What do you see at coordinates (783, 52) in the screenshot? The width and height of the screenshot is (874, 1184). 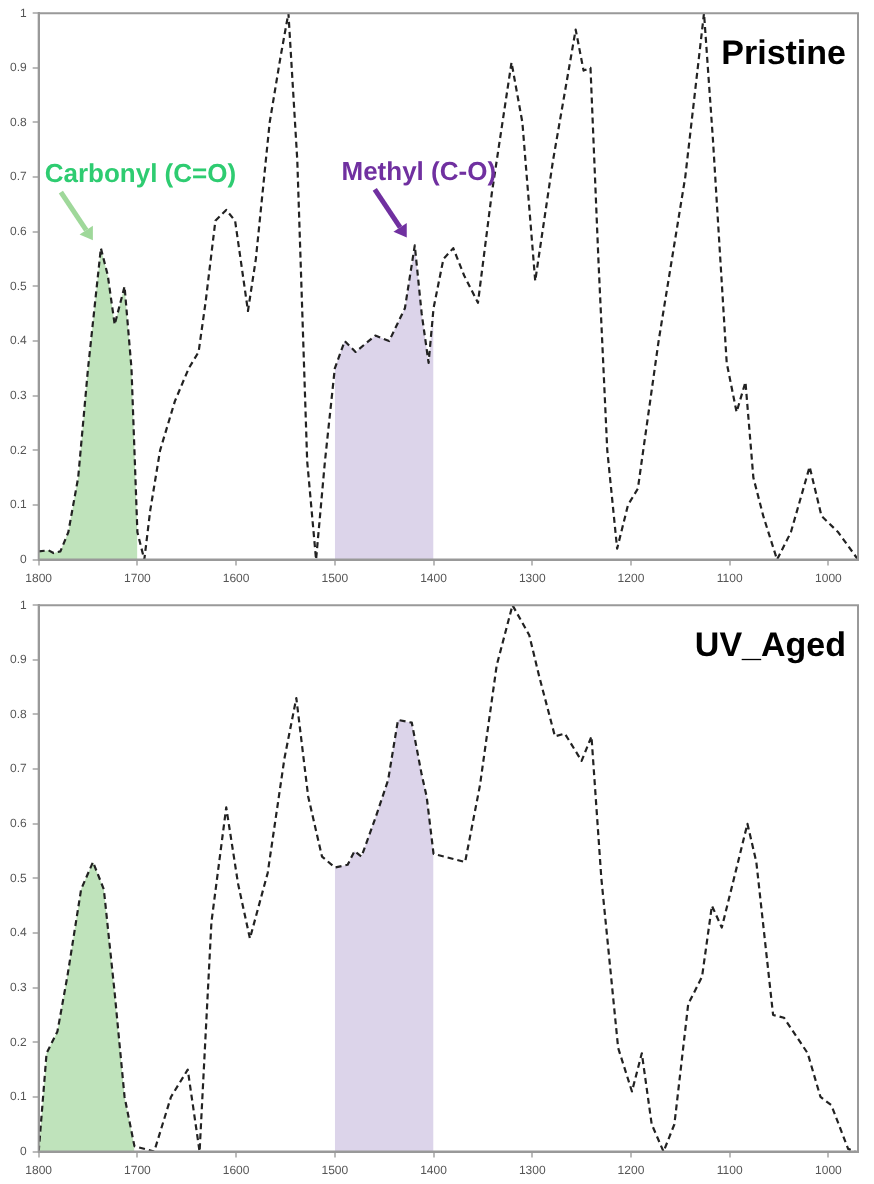 I see `text: Pristine` at bounding box center [783, 52].